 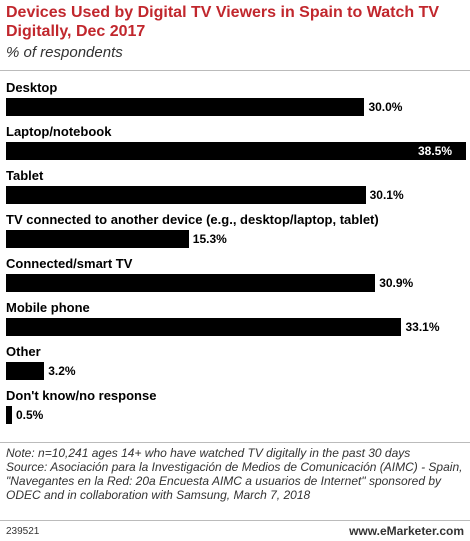 I want to click on category-label: Don't know/no response, so click(x=81, y=395).